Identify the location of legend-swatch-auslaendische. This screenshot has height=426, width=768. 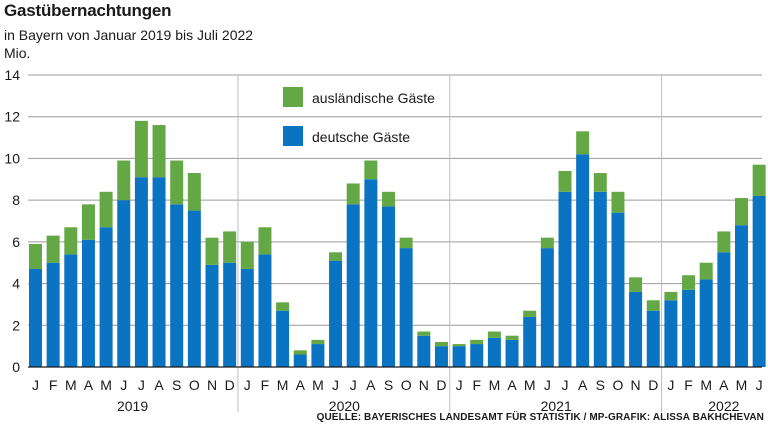
(293, 97).